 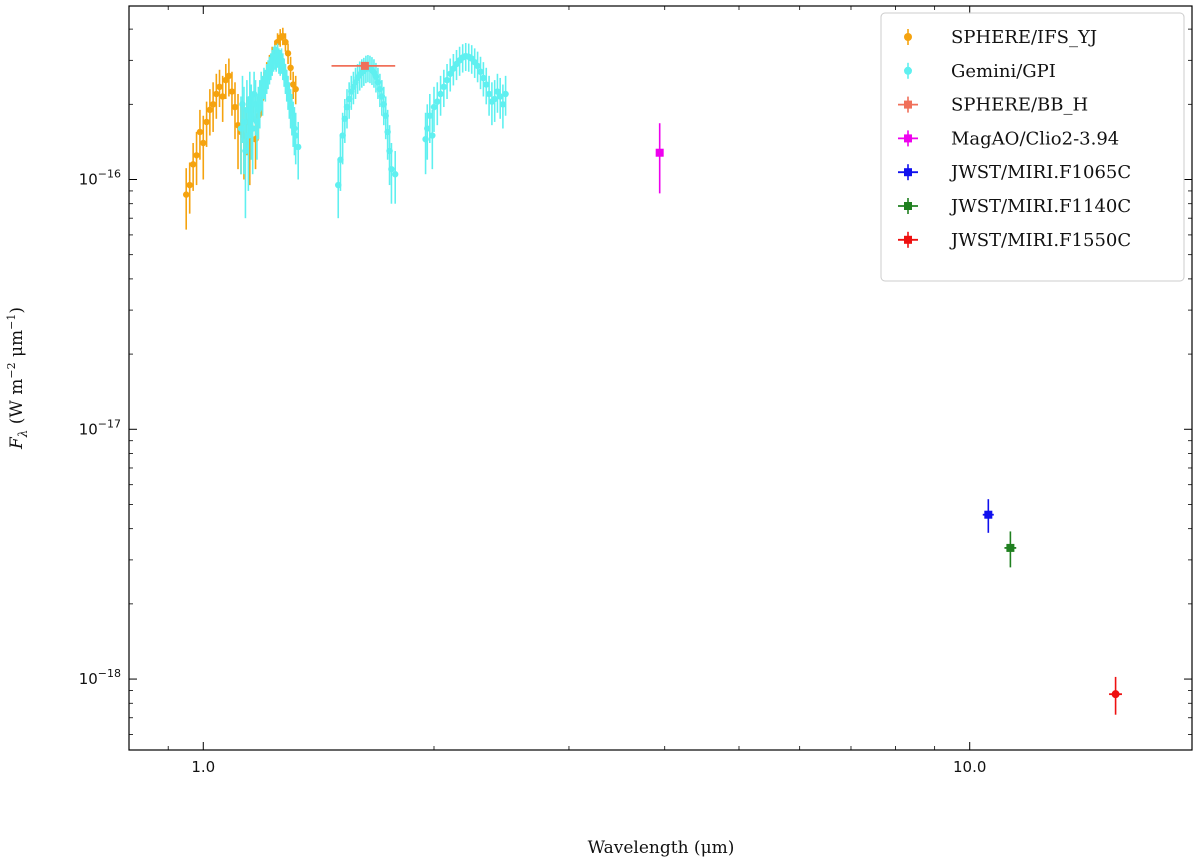 I want to click on legend-label: SPHERE/IFS_YJ, so click(x=1024, y=37).